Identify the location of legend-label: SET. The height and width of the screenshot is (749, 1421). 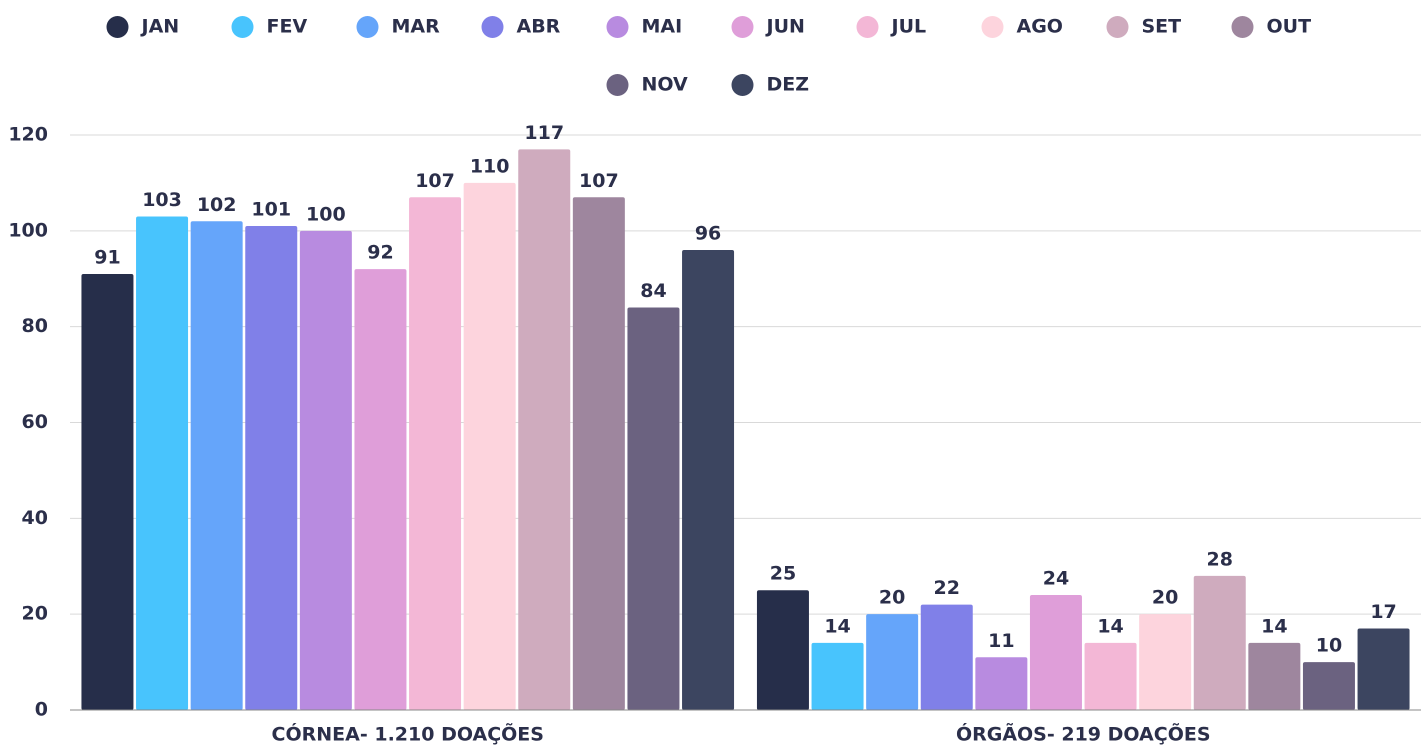
(1162, 27).